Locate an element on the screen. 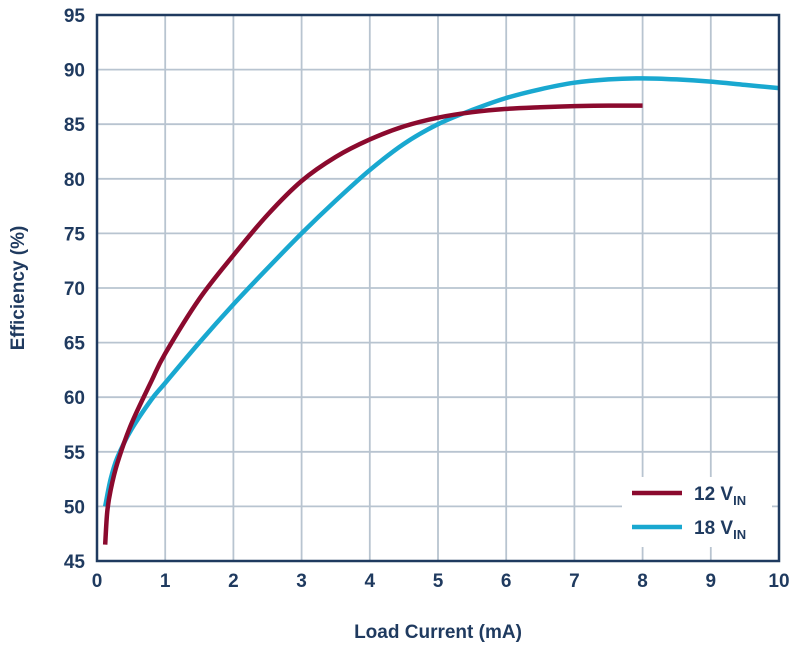 The image size is (800, 648). x-tick-label: 8 is located at coordinates (642, 581).